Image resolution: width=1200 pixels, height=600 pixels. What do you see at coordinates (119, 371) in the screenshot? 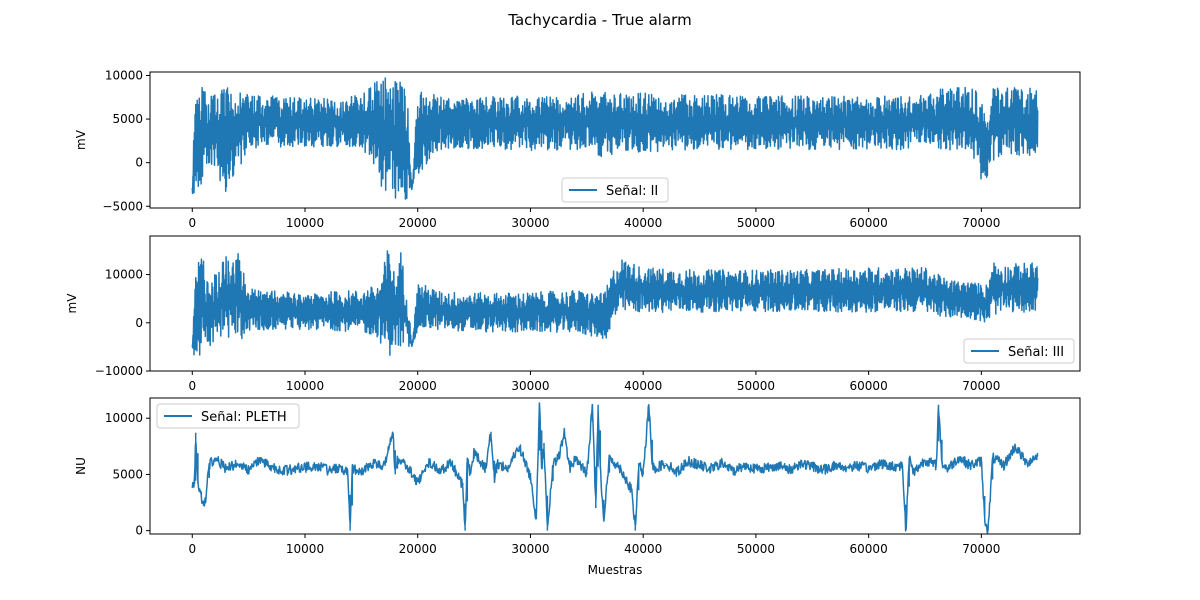
I see `y-tick-label: −10000` at bounding box center [119, 371].